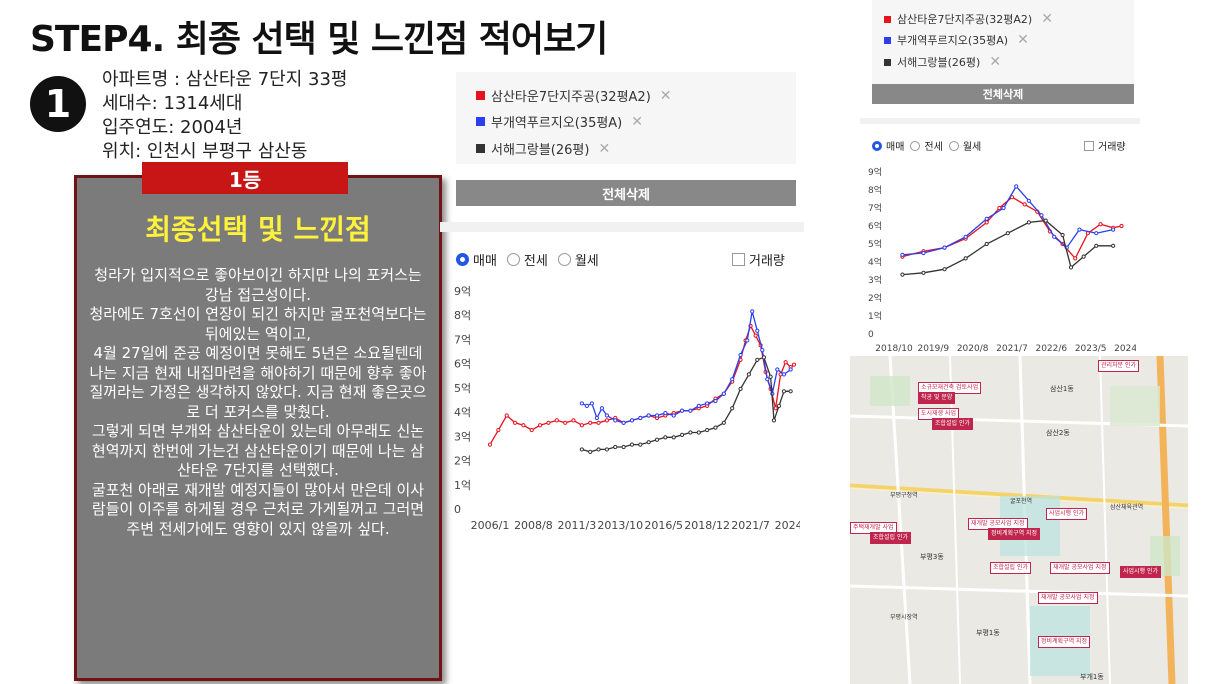 Image resolution: width=1216 pixels, height=684 pixels. What do you see at coordinates (953, 40) in the screenshot?
I see `legend-label: 부개역푸르지오(35평A)` at bounding box center [953, 40].